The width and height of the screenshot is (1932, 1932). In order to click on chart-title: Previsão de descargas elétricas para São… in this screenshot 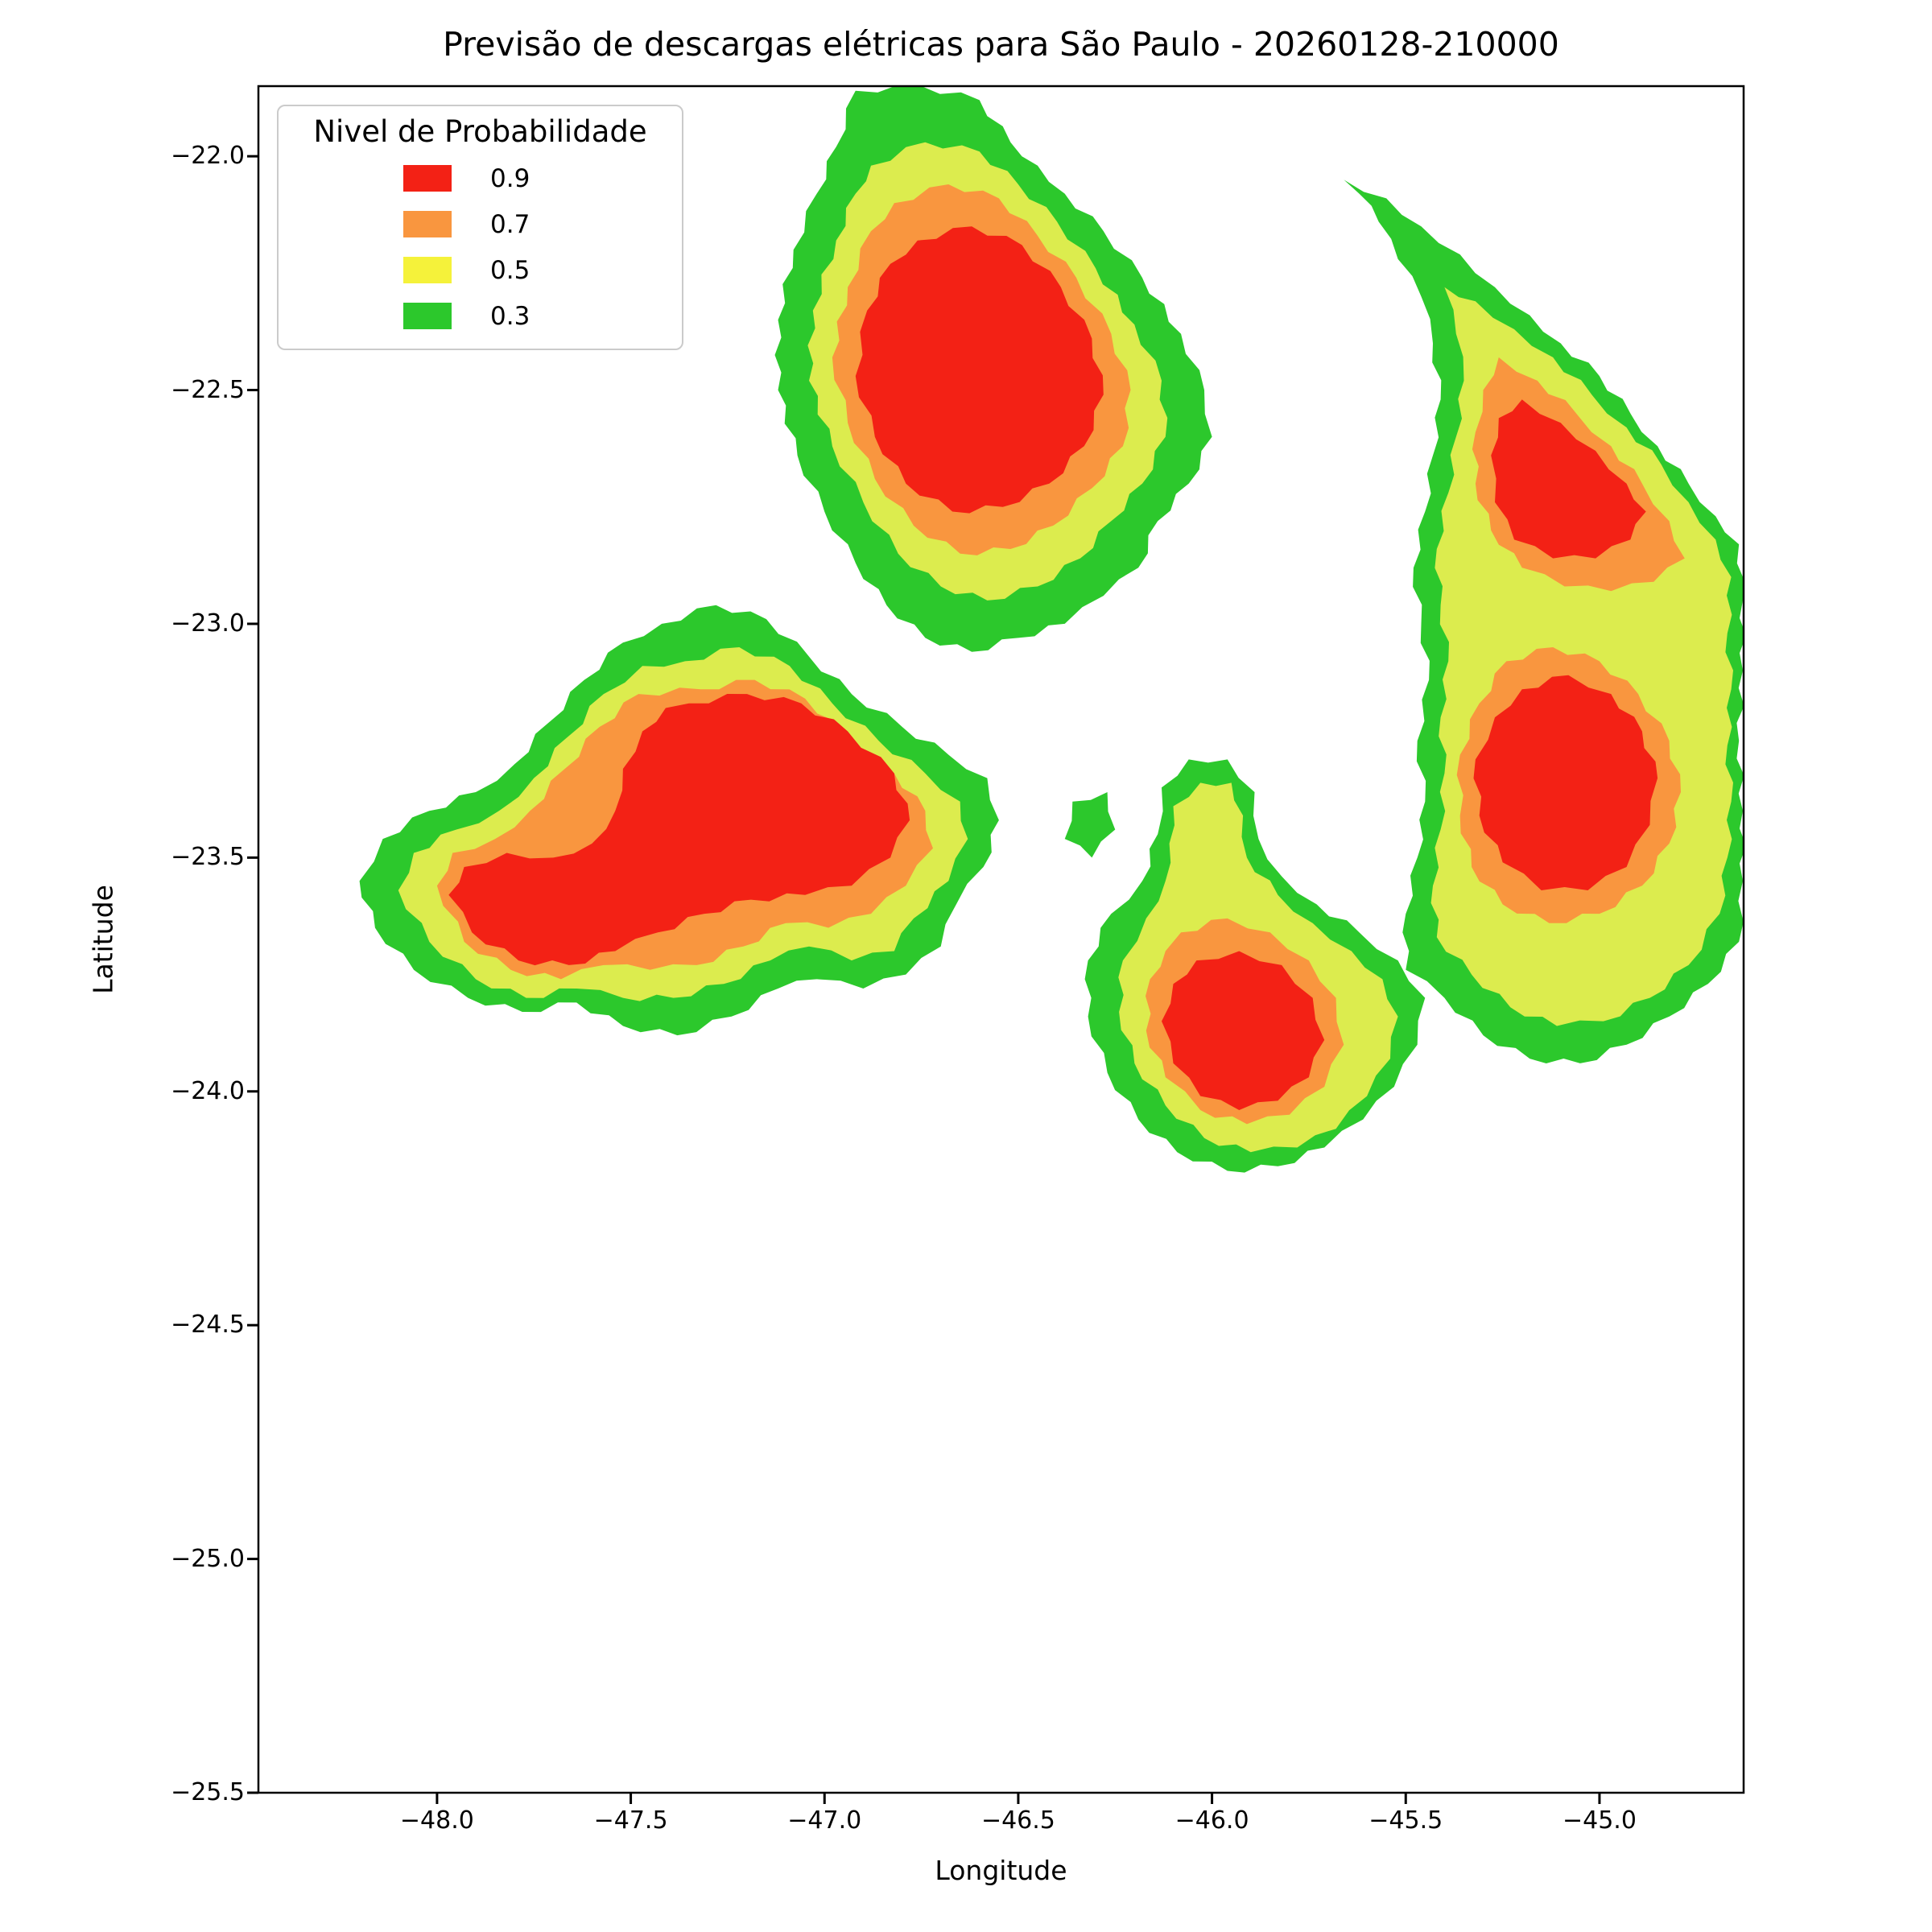, I will do `click(1001, 44)`.